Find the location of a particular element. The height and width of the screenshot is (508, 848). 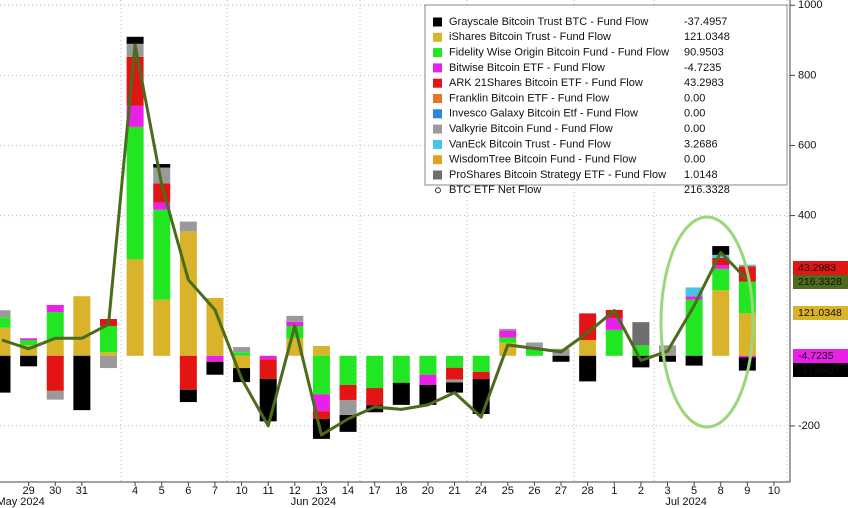

x-tick-label: 27 is located at coordinates (561, 491).